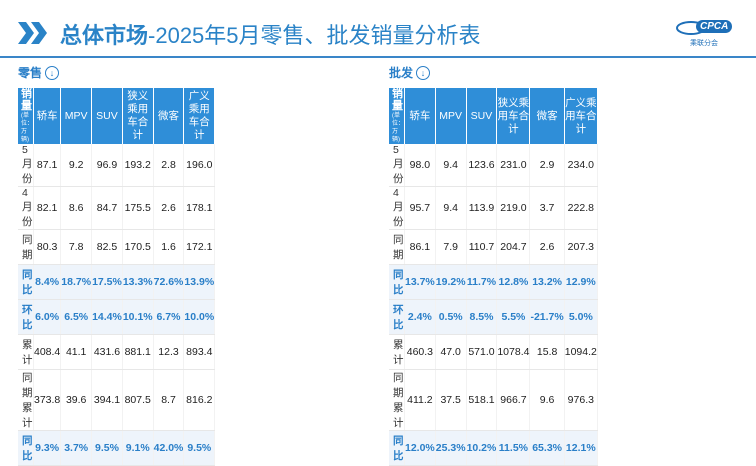 This screenshot has height=466, width=756. What do you see at coordinates (117, 208) in the screenshot?
I see `table-row: 4月份 82.1 8.6 84.7 175.5 2.6 178.1` at bounding box center [117, 208].